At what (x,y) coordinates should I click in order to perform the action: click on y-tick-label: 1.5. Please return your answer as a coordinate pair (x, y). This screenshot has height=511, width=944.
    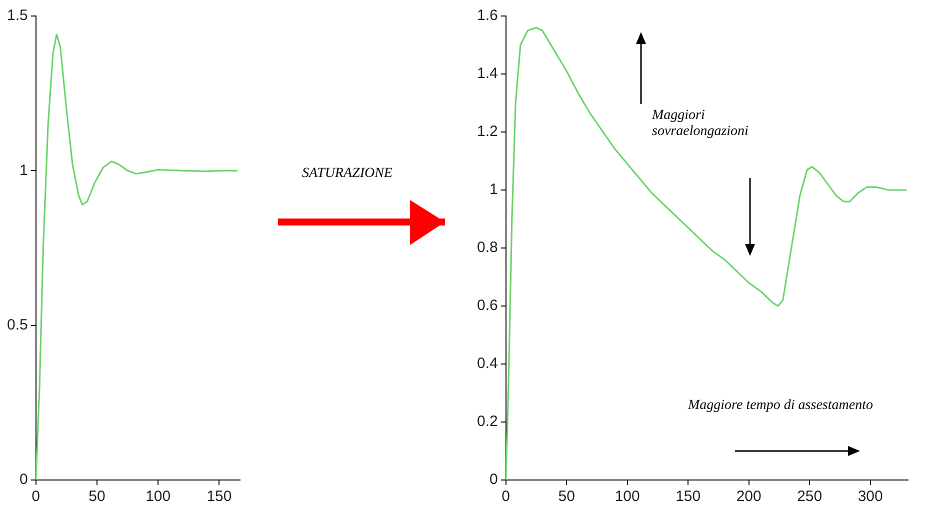
    Looking at the image, I should click on (17, 15).